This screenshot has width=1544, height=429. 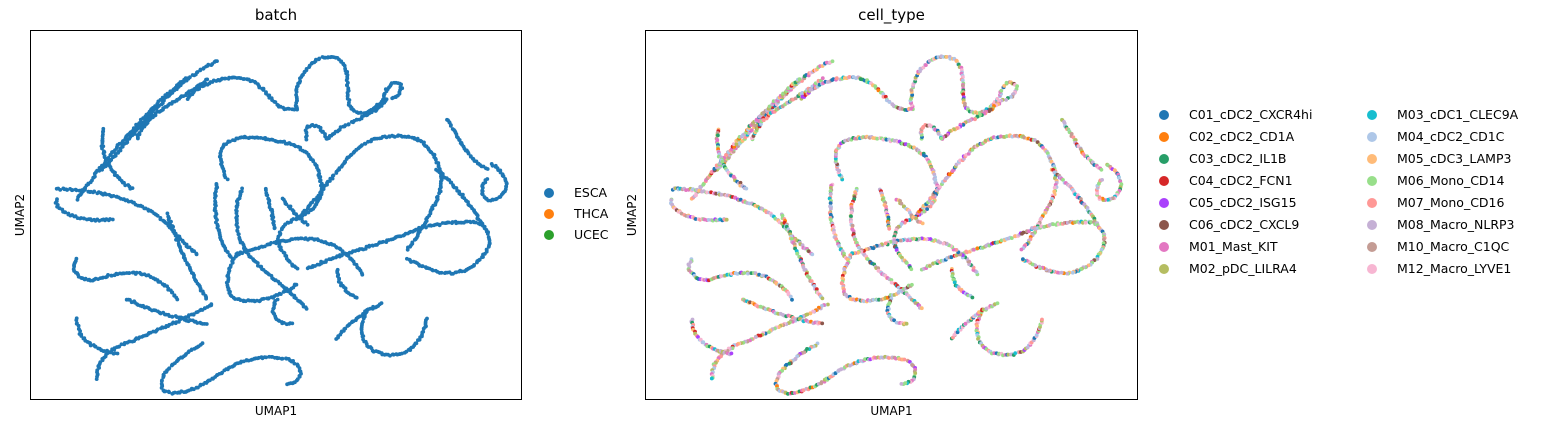 What do you see at coordinates (1242, 136) in the screenshot?
I see `legend-label: C02_cDC2_CD1A` at bounding box center [1242, 136].